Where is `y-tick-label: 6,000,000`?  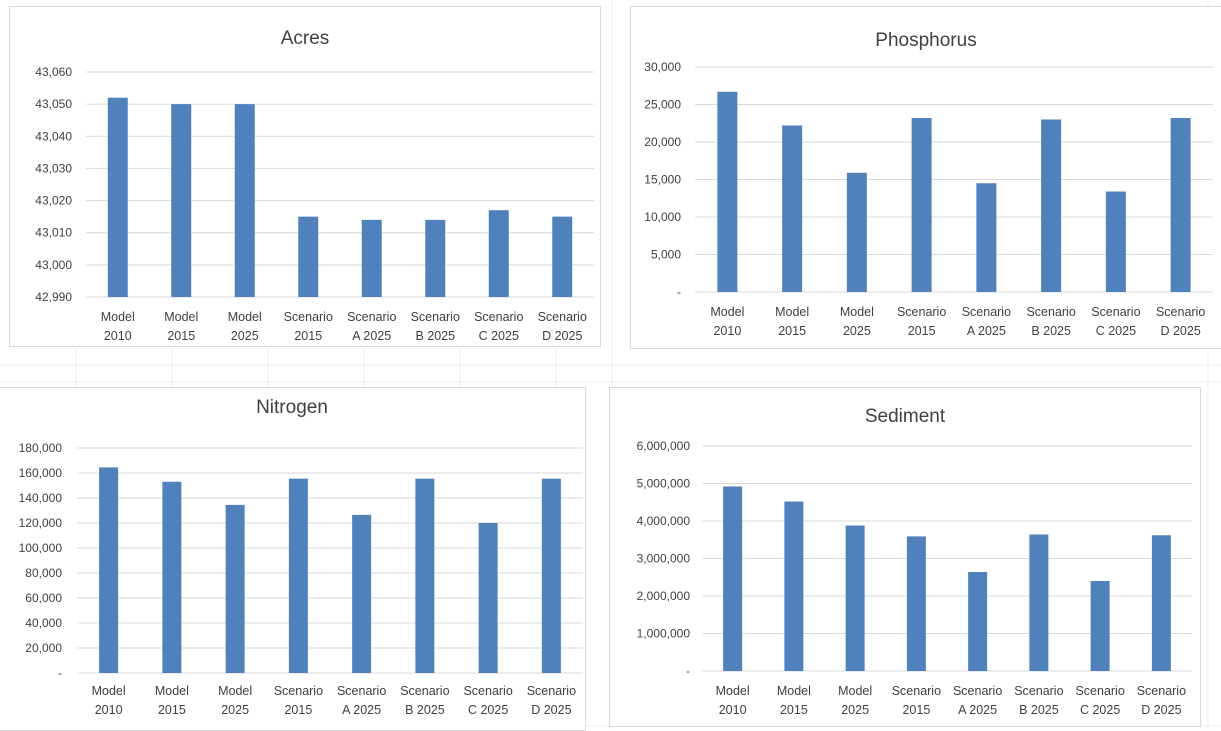
y-tick-label: 6,000,000 is located at coordinates (664, 446).